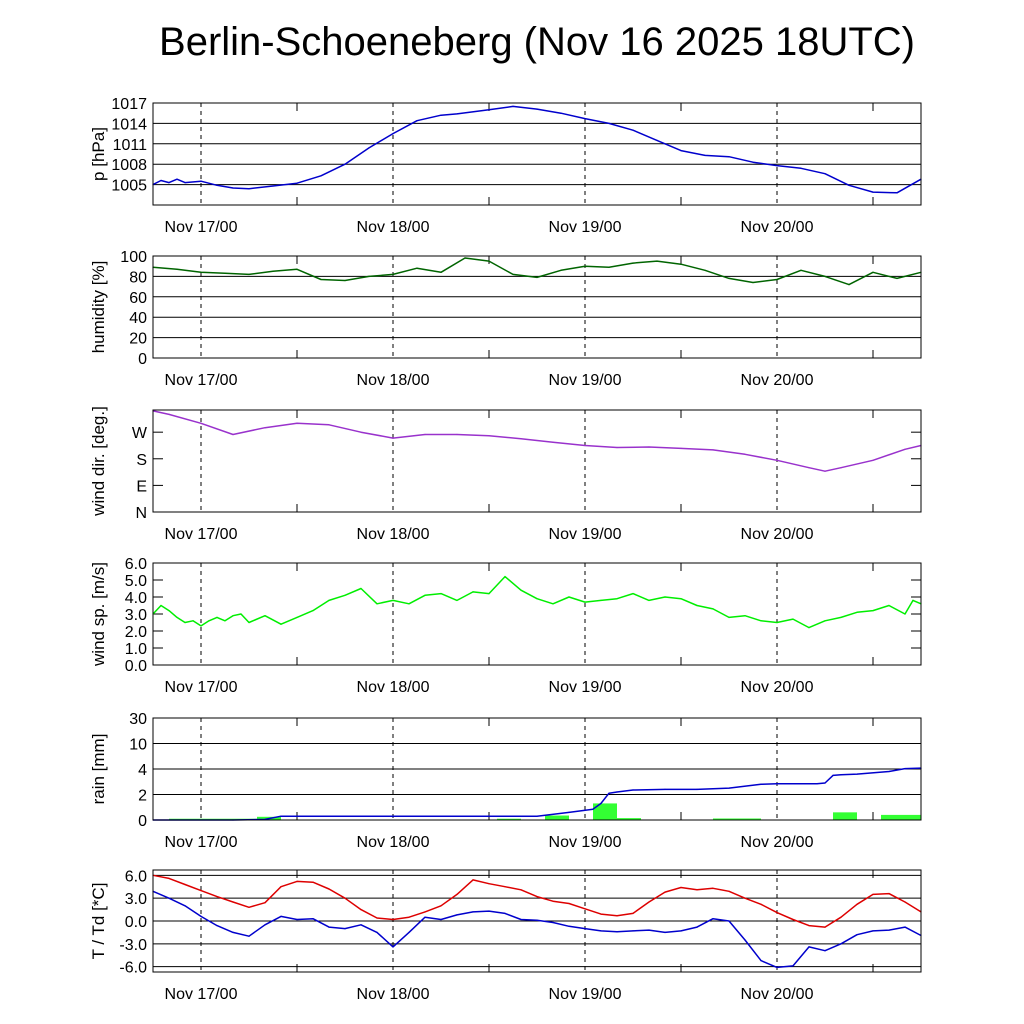 The height and width of the screenshot is (1024, 1024). Describe the element at coordinates (845, 816) in the screenshot. I see `rain-bar` at that location.